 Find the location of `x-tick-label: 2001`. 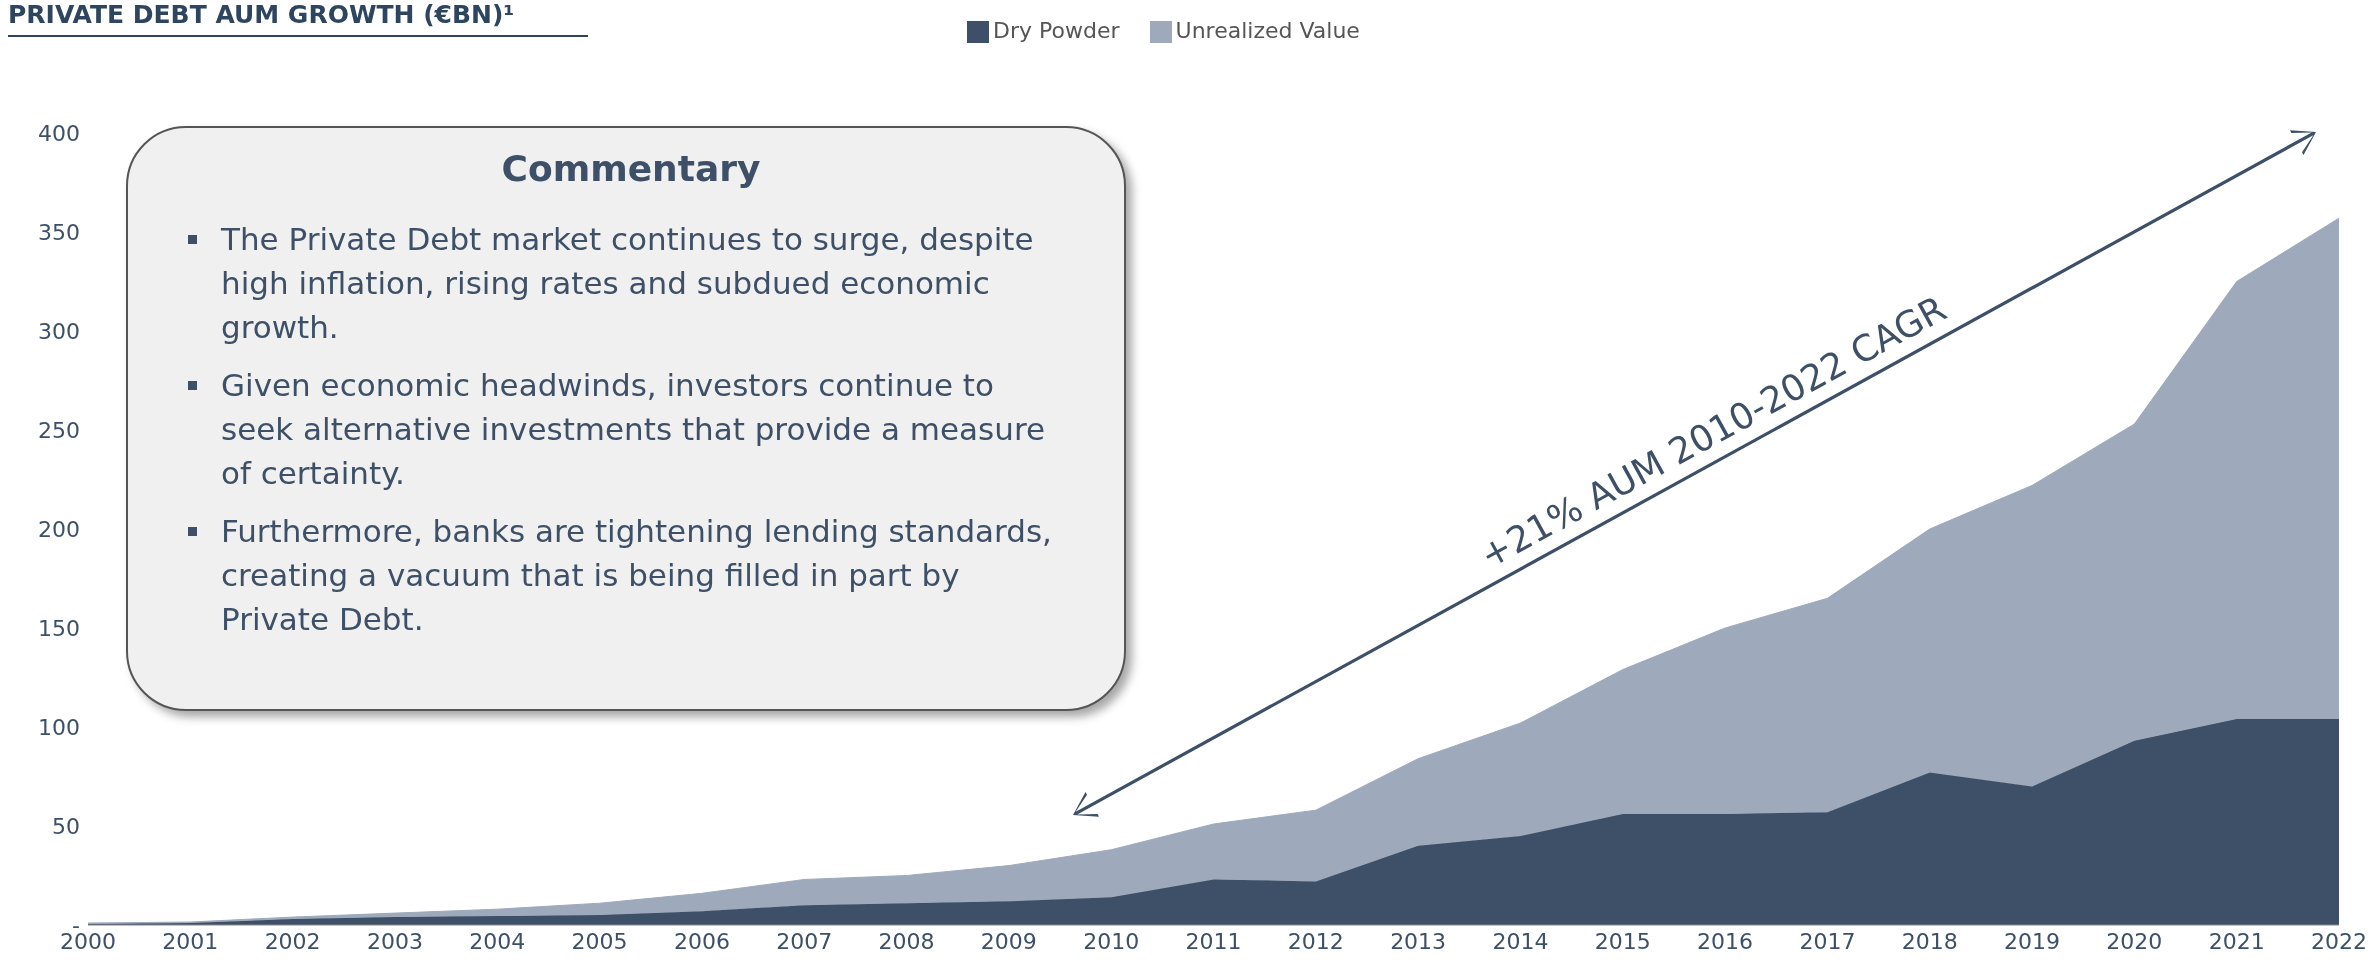

x-tick-label: 2001 is located at coordinates (190, 941).